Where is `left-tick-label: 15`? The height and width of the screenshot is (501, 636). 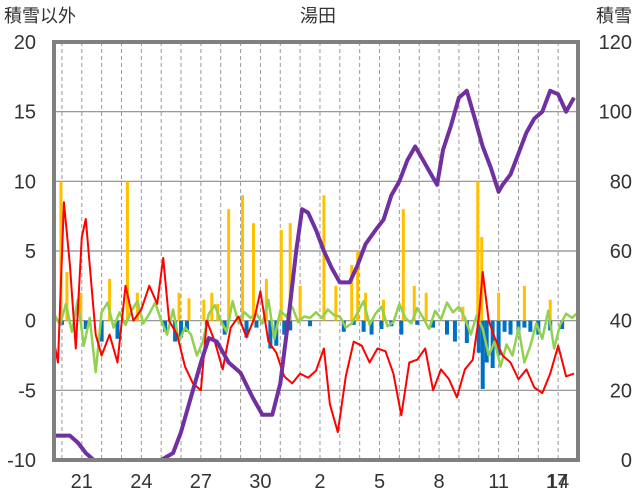
left-tick-label: 15 is located at coordinates (25, 113).